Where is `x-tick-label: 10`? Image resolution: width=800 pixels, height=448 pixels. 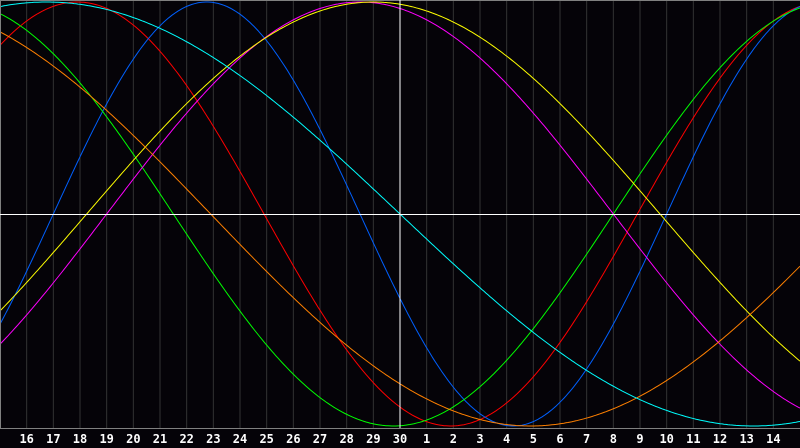 x-tick-label: 10 is located at coordinates (666, 439).